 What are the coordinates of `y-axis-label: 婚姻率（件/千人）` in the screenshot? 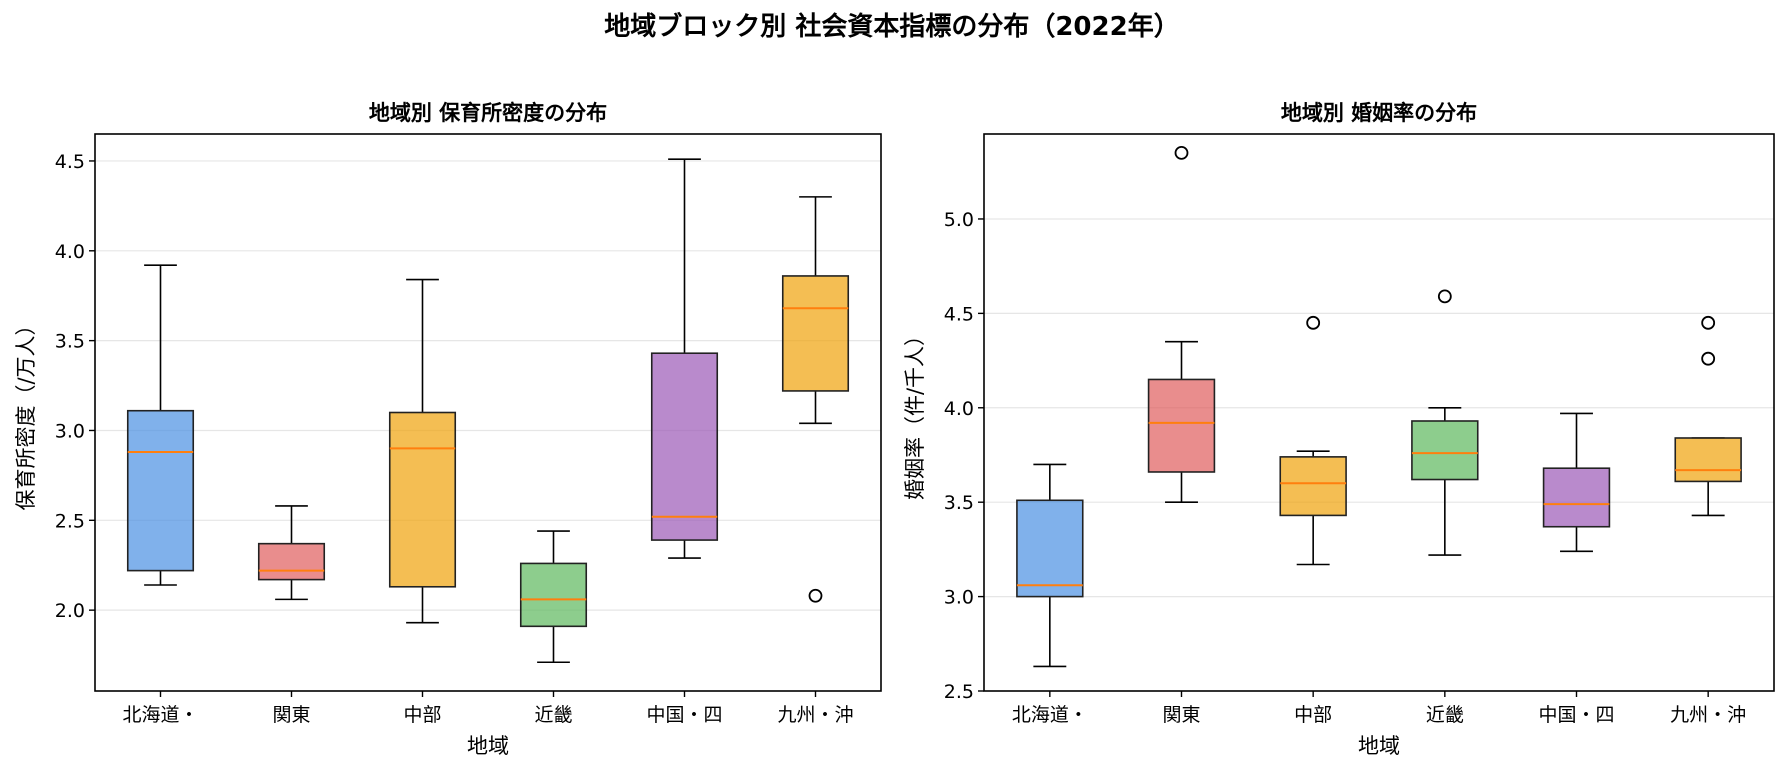 It's located at (915, 412).